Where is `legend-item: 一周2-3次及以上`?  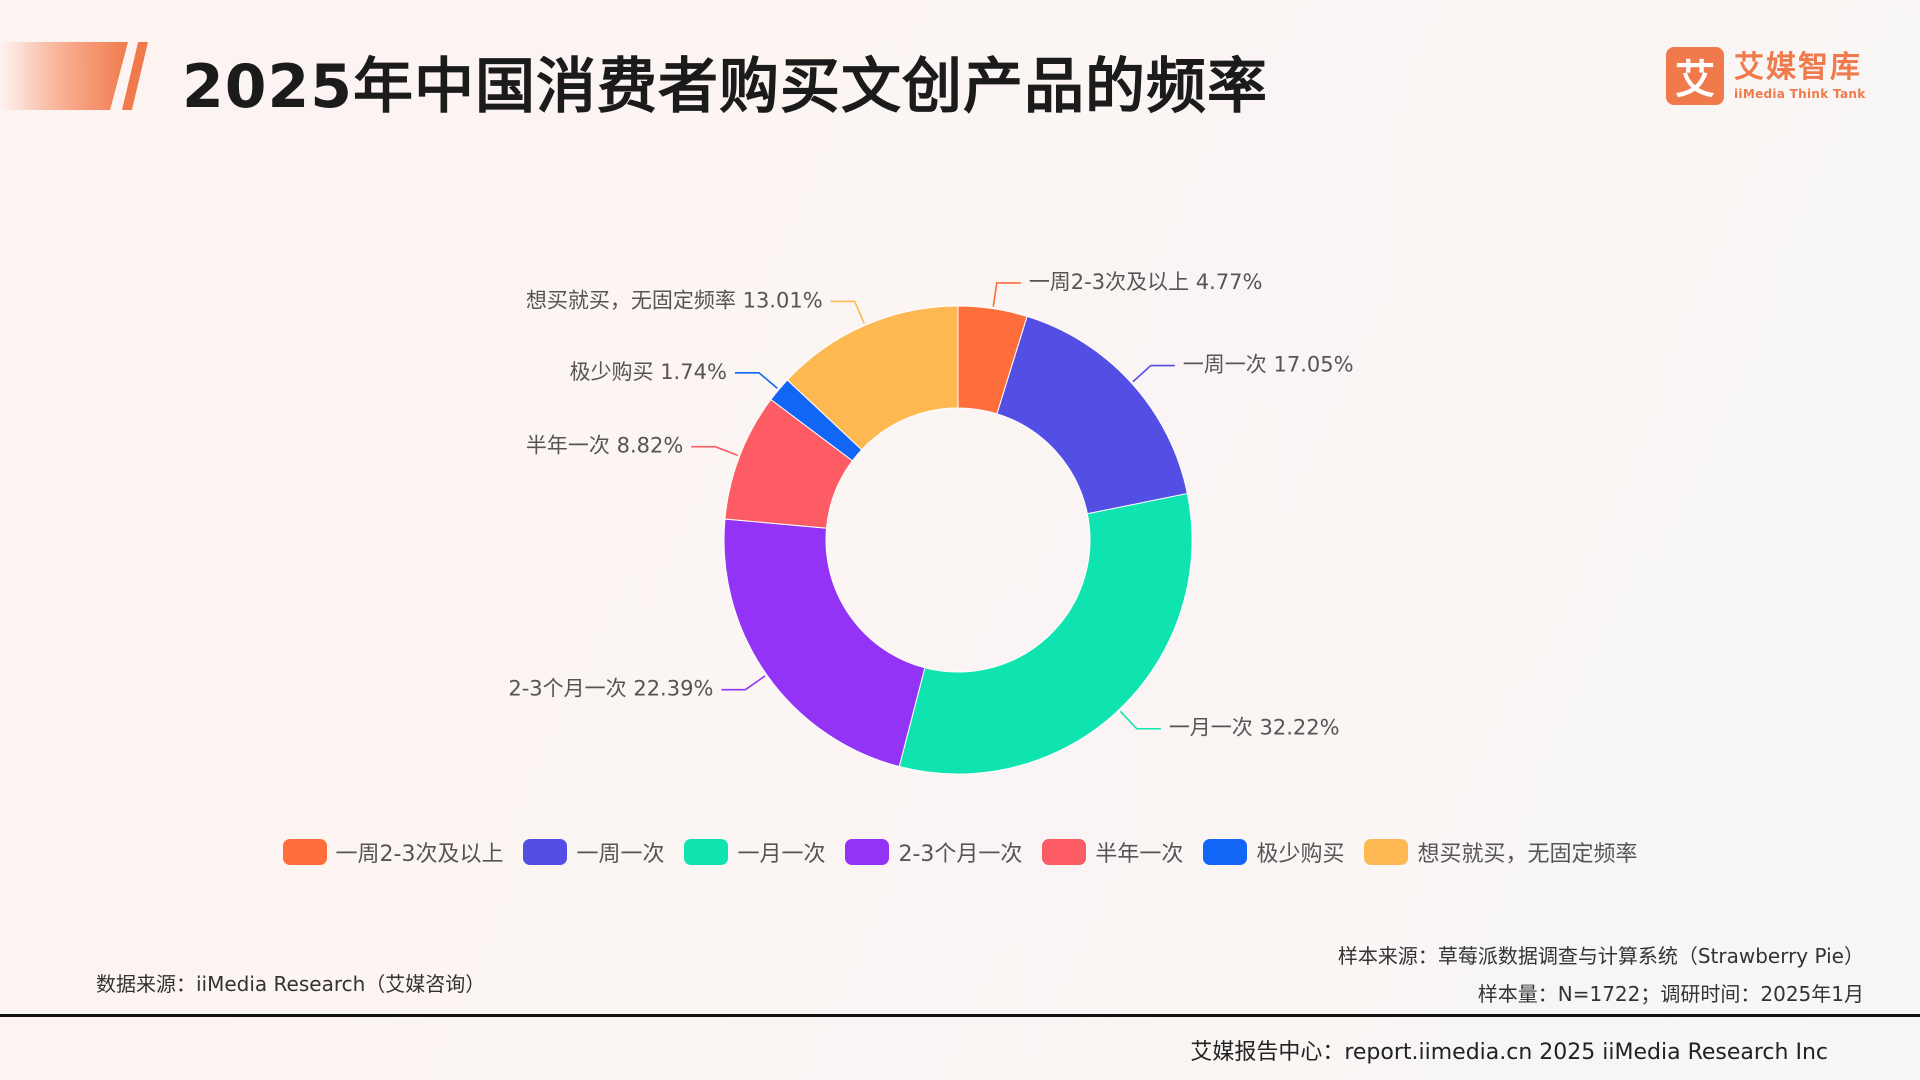
legend-item: 一周2-3次及以上 is located at coordinates (393, 852).